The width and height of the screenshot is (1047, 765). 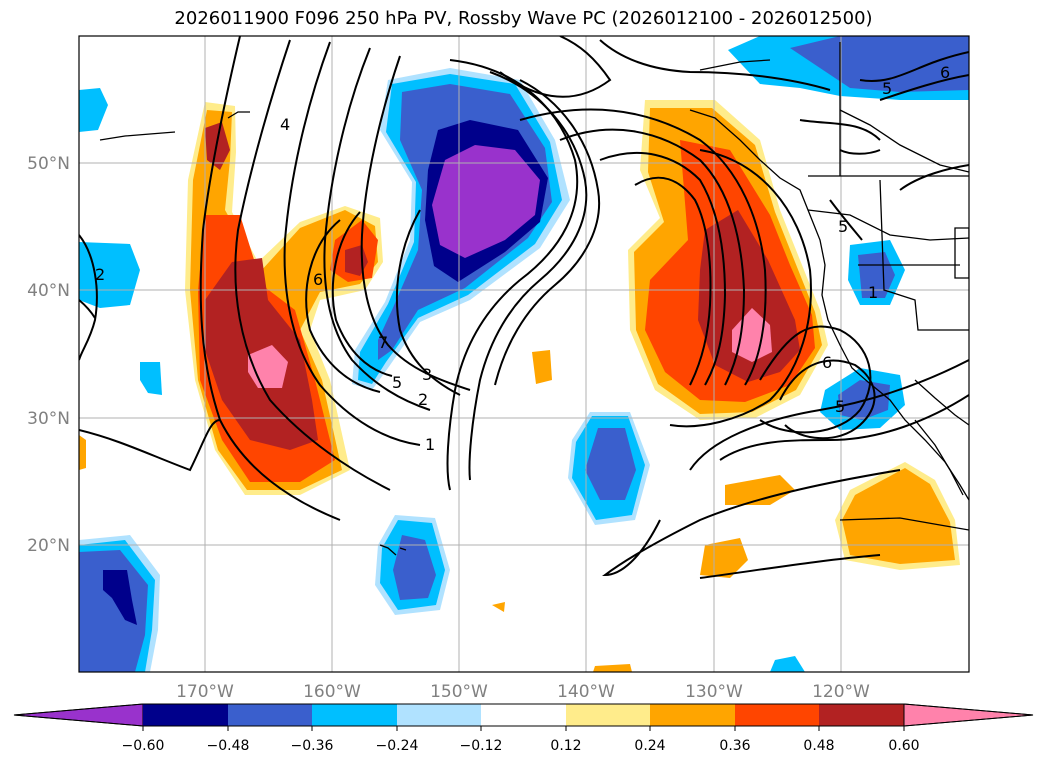 I want to click on fill-small-orange, so click(x=724, y=558).